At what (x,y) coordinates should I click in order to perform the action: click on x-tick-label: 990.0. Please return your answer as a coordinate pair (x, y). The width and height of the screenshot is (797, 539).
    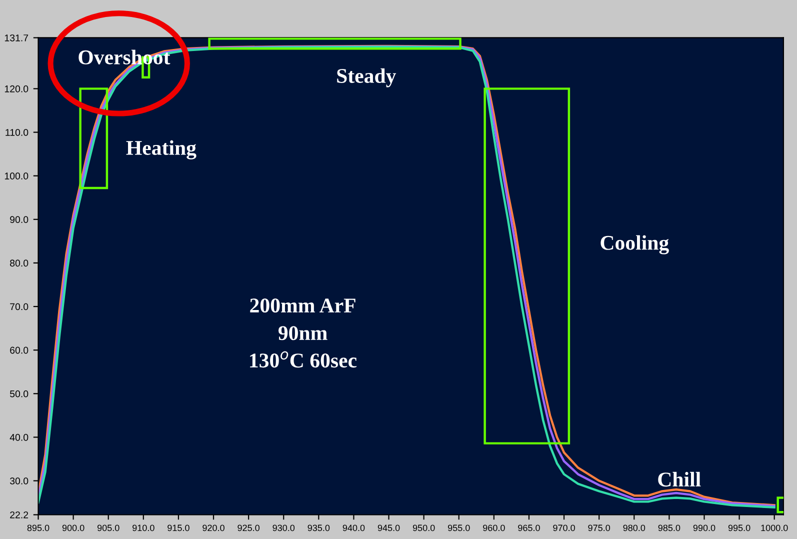
    Looking at the image, I should click on (704, 528).